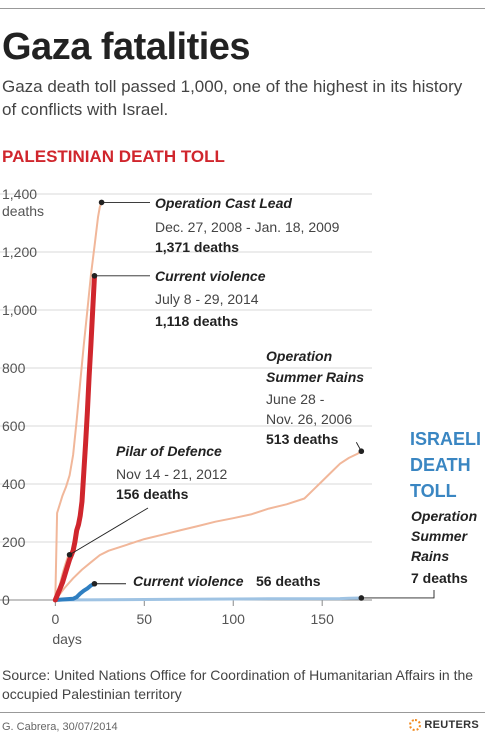 The height and width of the screenshot is (742, 485). What do you see at coordinates (152, 494) in the screenshot?
I see `annotation-total: 156 deaths` at bounding box center [152, 494].